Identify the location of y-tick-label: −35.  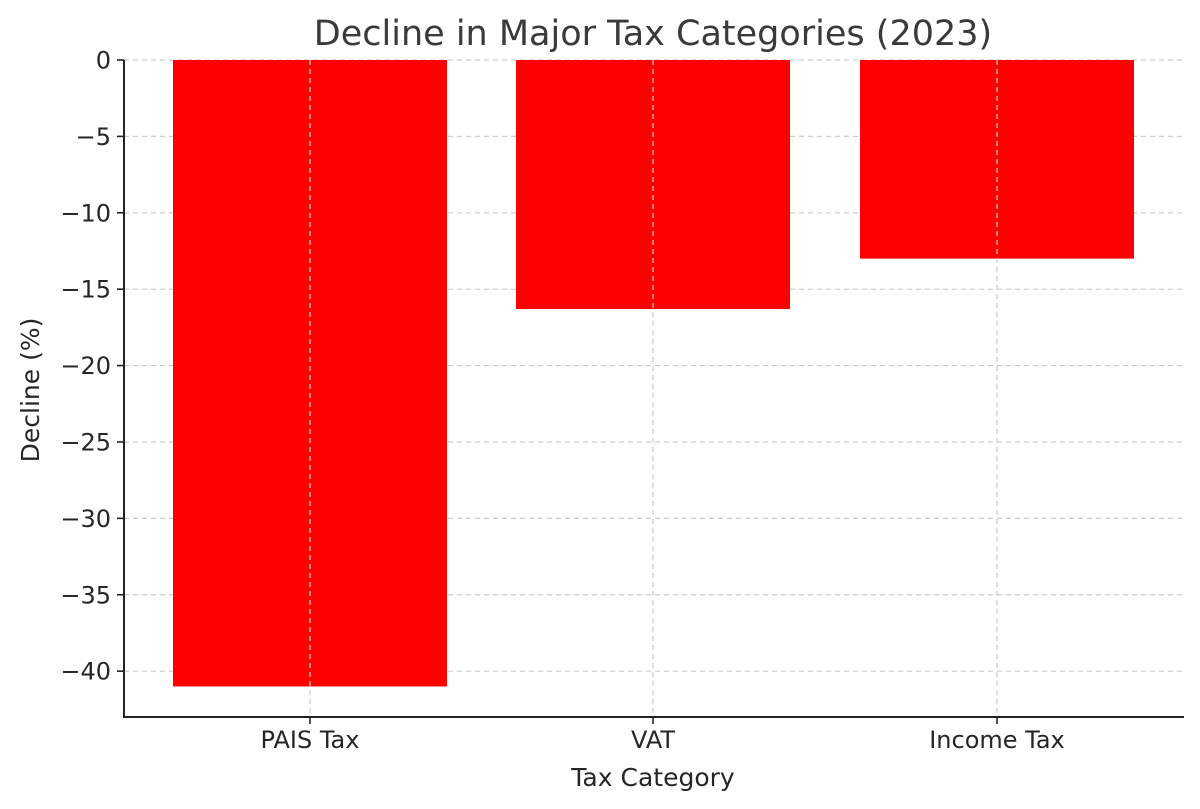
(85, 595).